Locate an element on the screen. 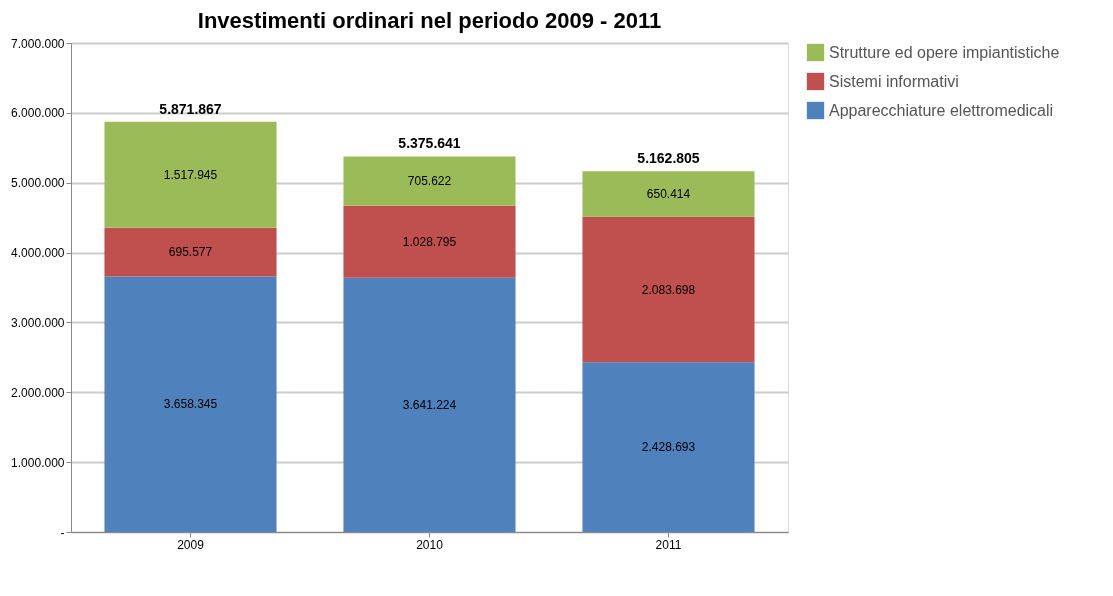 The image size is (1113, 596). total-label: 5.871.867 is located at coordinates (190, 108).